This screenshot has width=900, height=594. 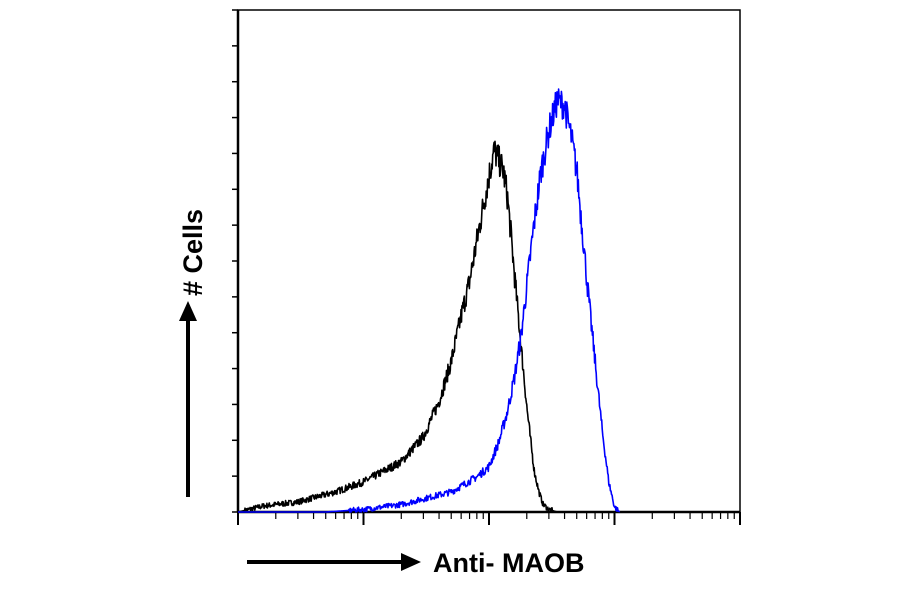 I want to click on x-axis-label: Anti- MAOB, so click(x=508, y=563).